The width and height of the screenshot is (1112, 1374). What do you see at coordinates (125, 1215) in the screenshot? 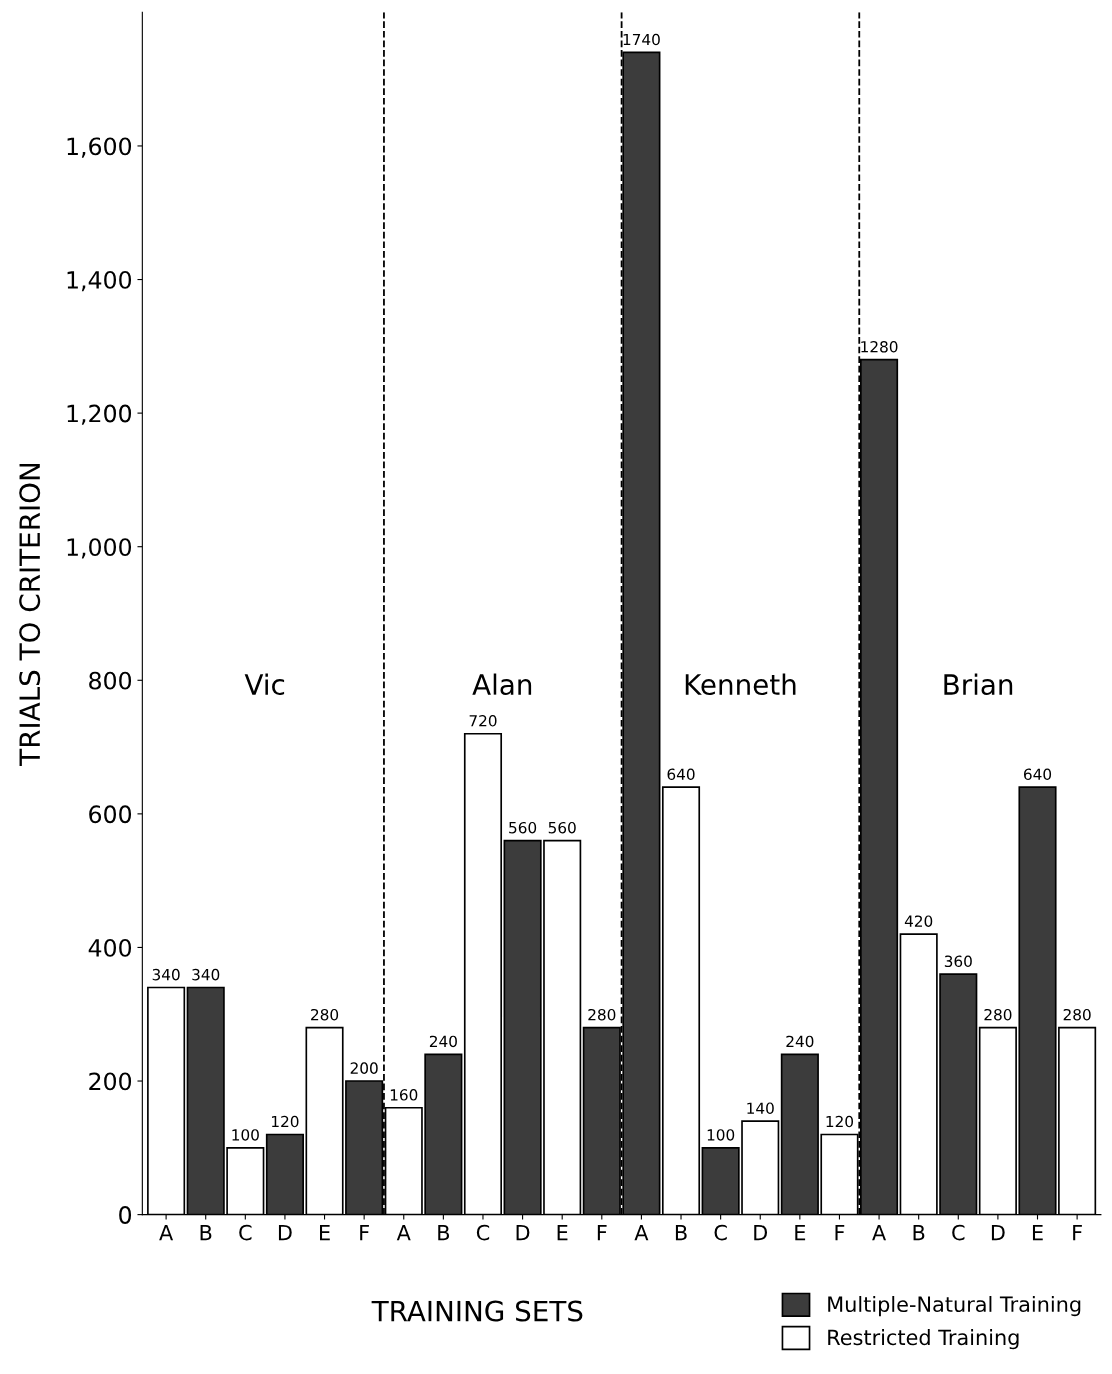
I see `y-tick-label: 0` at bounding box center [125, 1215].